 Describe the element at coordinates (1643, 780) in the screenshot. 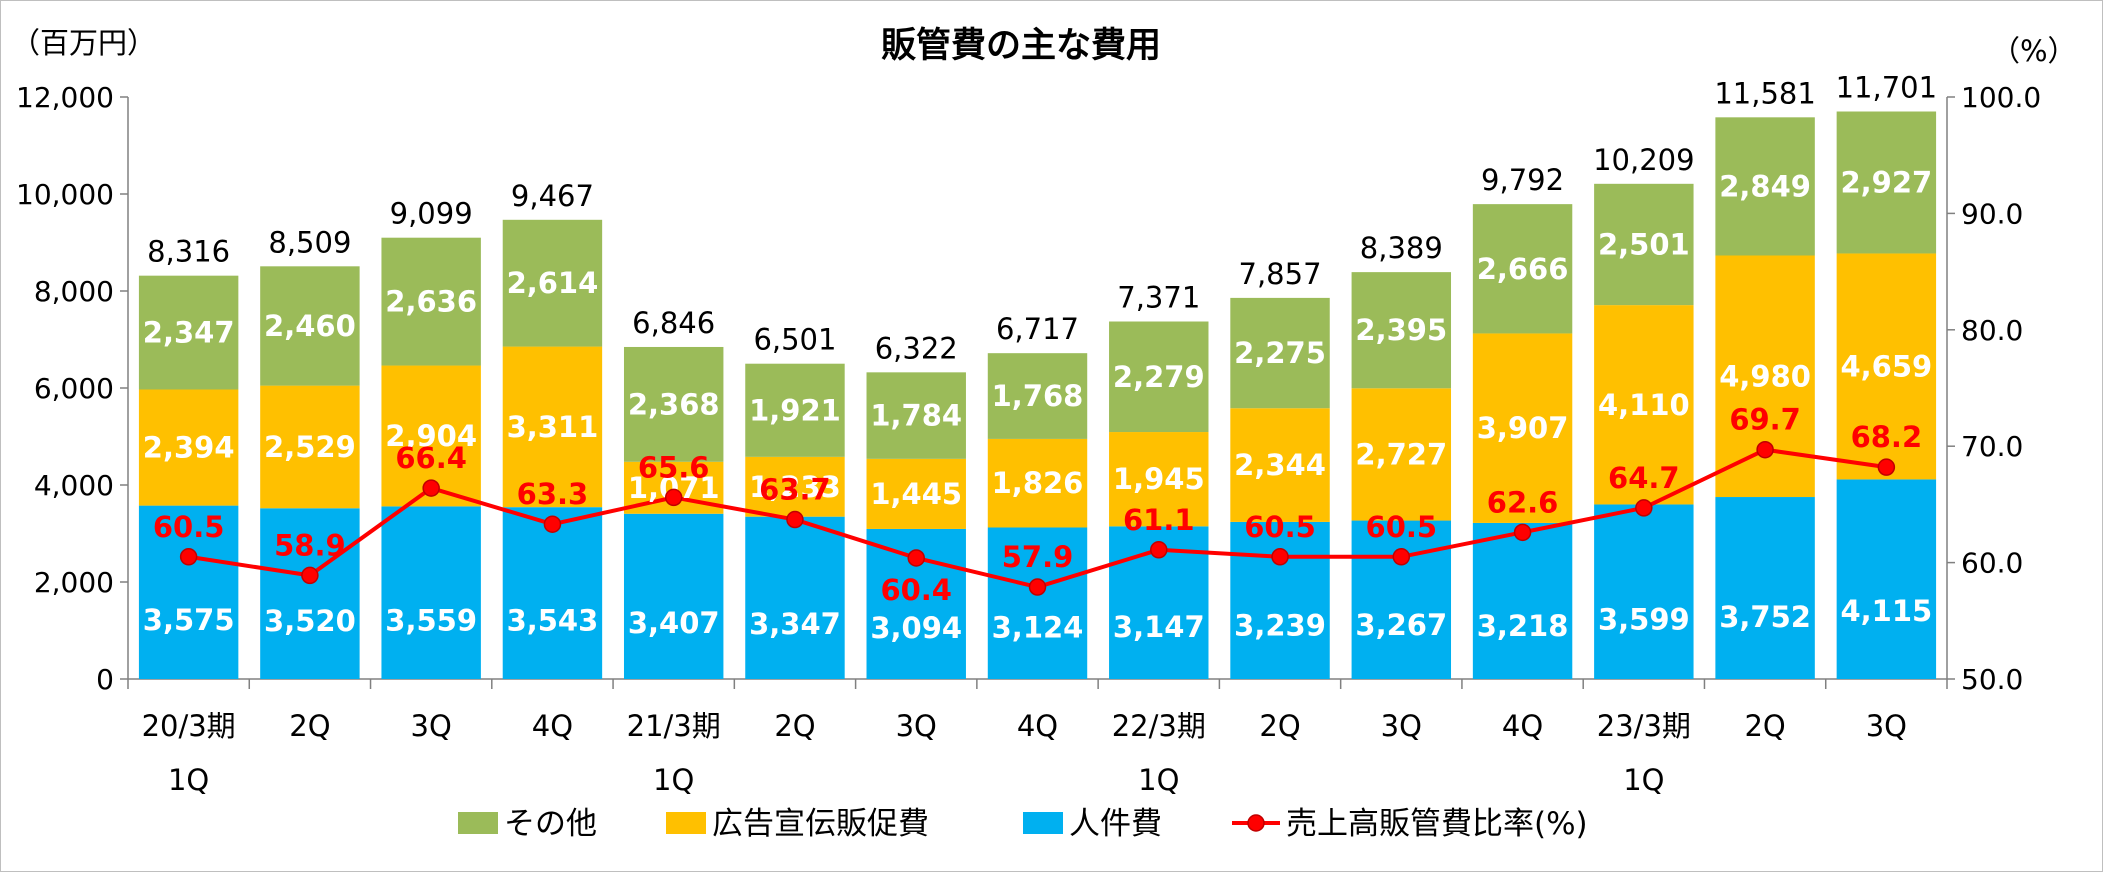

I see `category-label: 1Q` at that location.